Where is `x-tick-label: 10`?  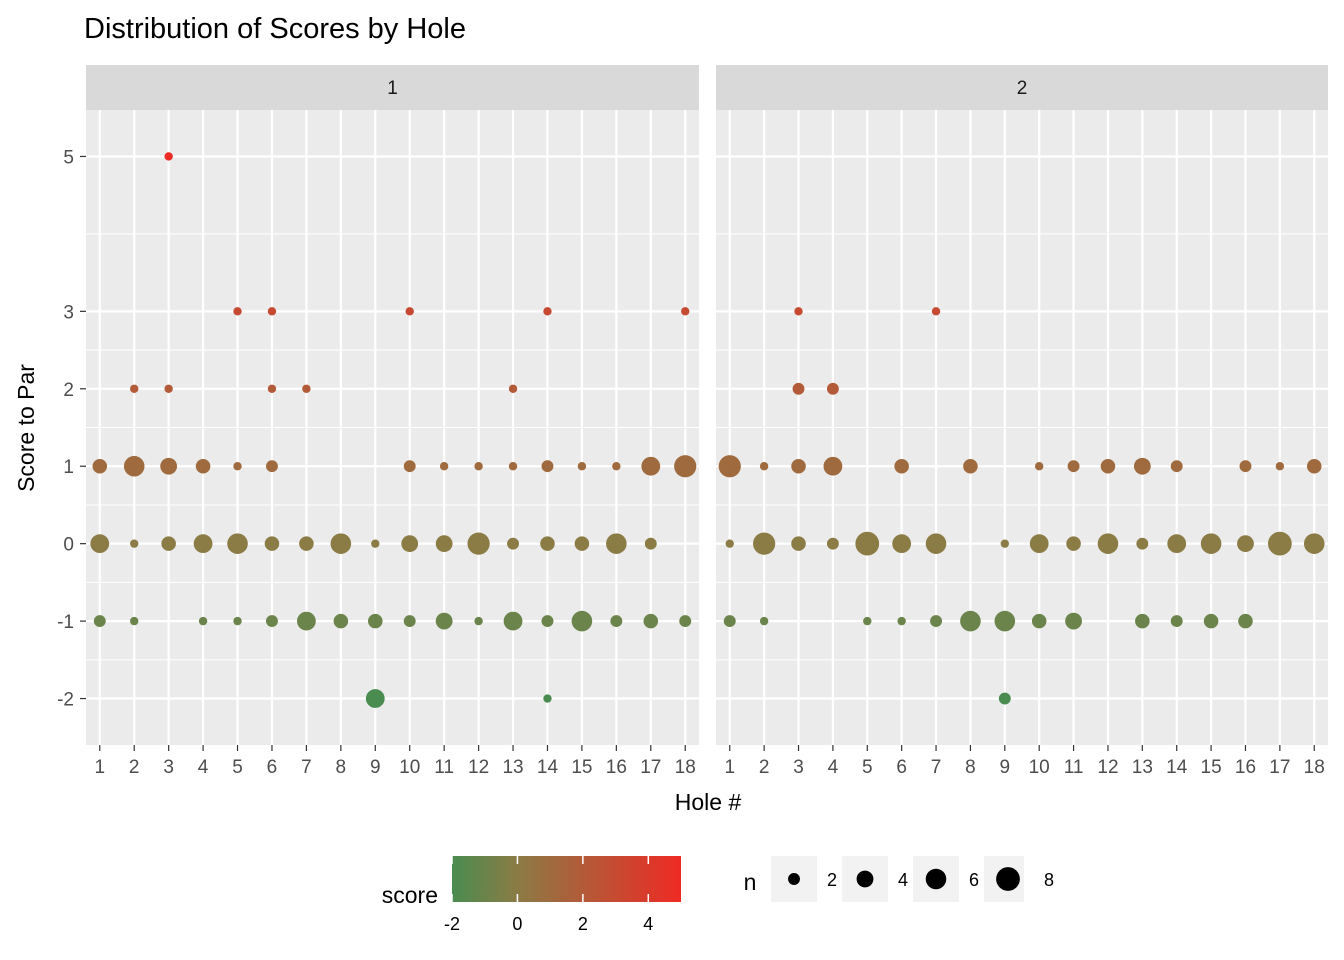 x-tick-label: 10 is located at coordinates (1039, 767).